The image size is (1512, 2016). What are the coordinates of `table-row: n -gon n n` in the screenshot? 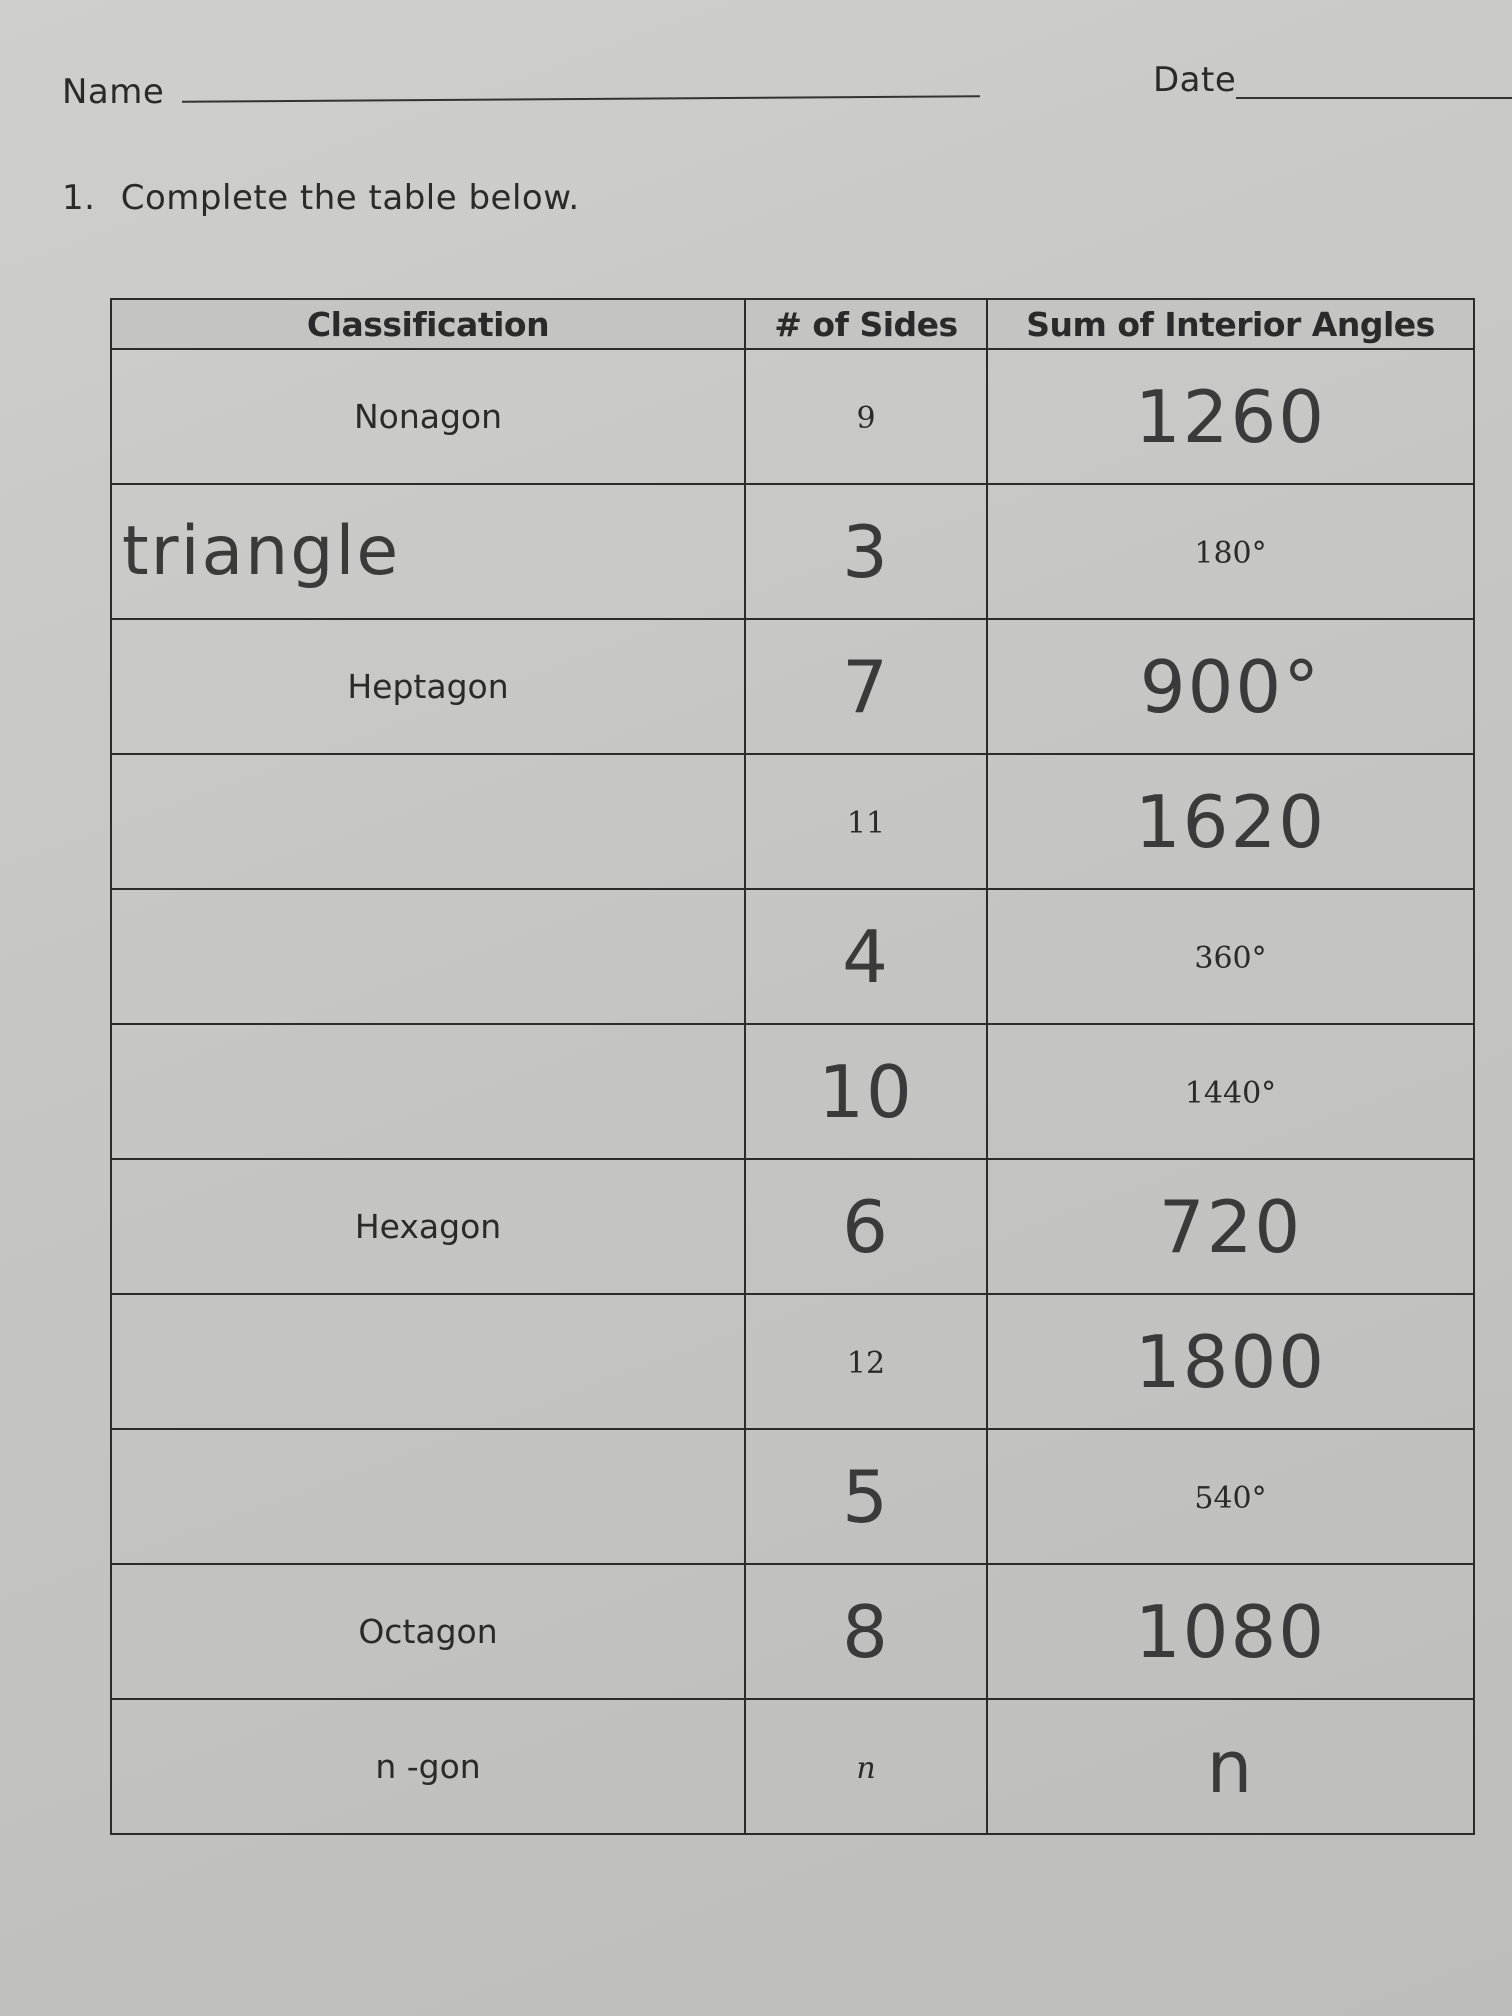 It's located at (792, 1766).